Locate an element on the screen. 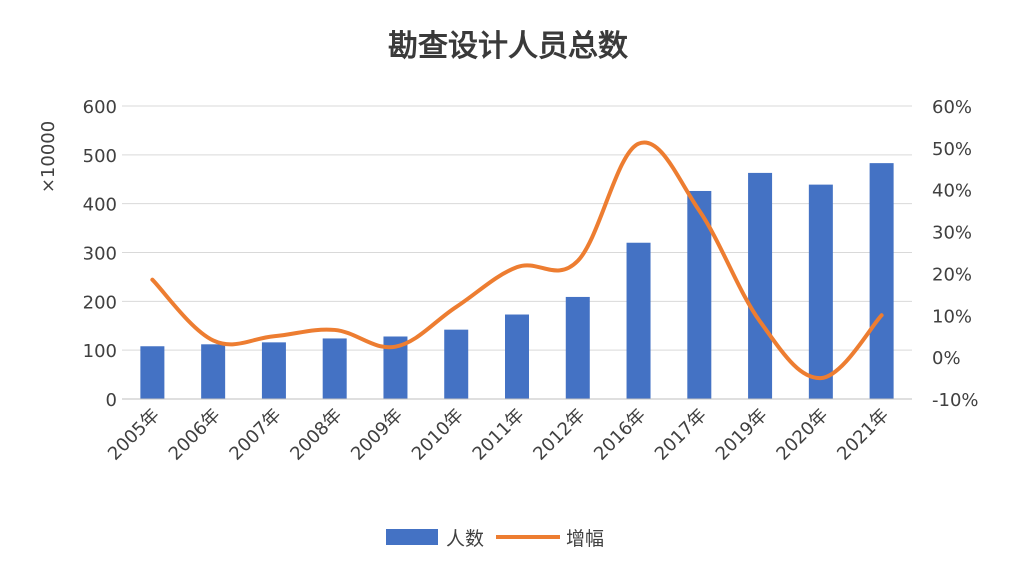 The height and width of the screenshot is (582, 1016). left-tick-label: 100 is located at coordinates (100, 351).